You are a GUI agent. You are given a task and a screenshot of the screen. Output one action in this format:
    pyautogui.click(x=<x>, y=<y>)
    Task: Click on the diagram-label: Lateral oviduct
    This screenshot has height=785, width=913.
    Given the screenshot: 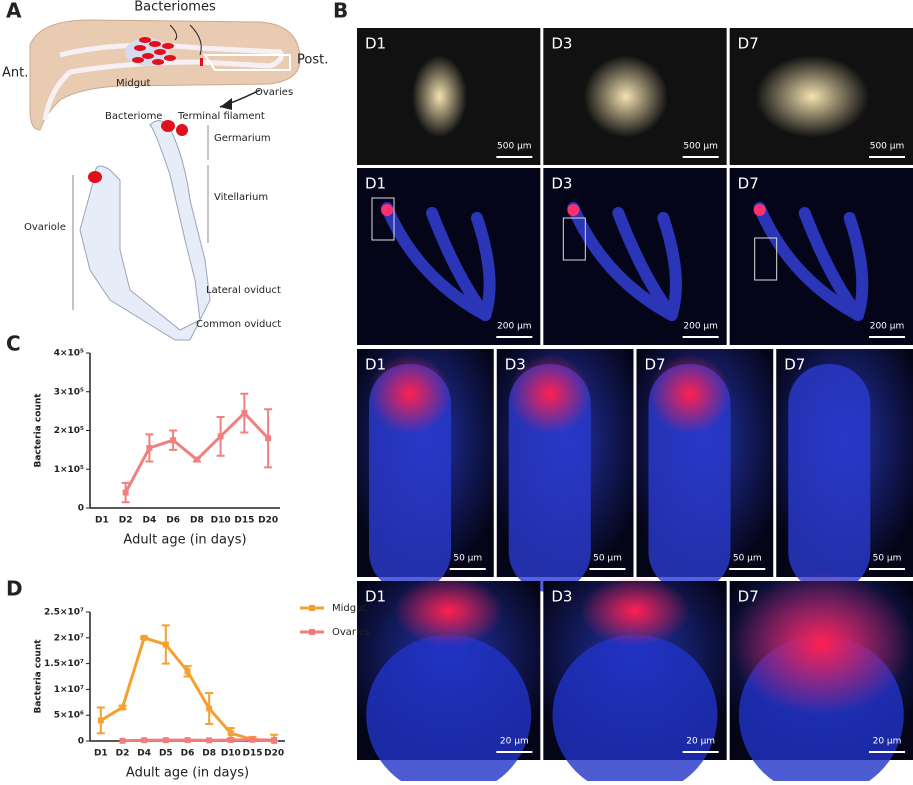 What is the action you would take?
    pyautogui.click(x=243, y=290)
    